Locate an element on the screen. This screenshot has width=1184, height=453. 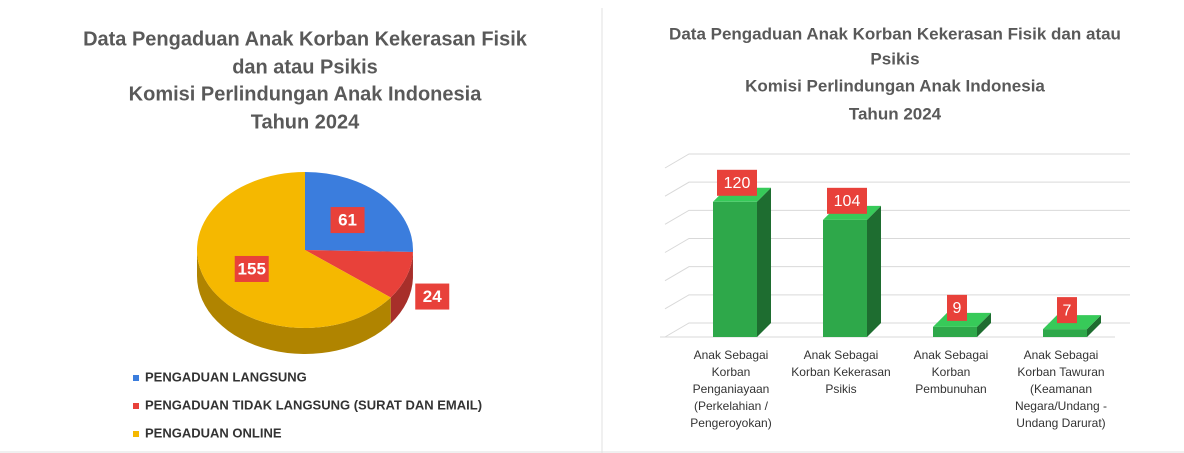
legend-label: PENGADUAN ONLINE is located at coordinates (213, 432).